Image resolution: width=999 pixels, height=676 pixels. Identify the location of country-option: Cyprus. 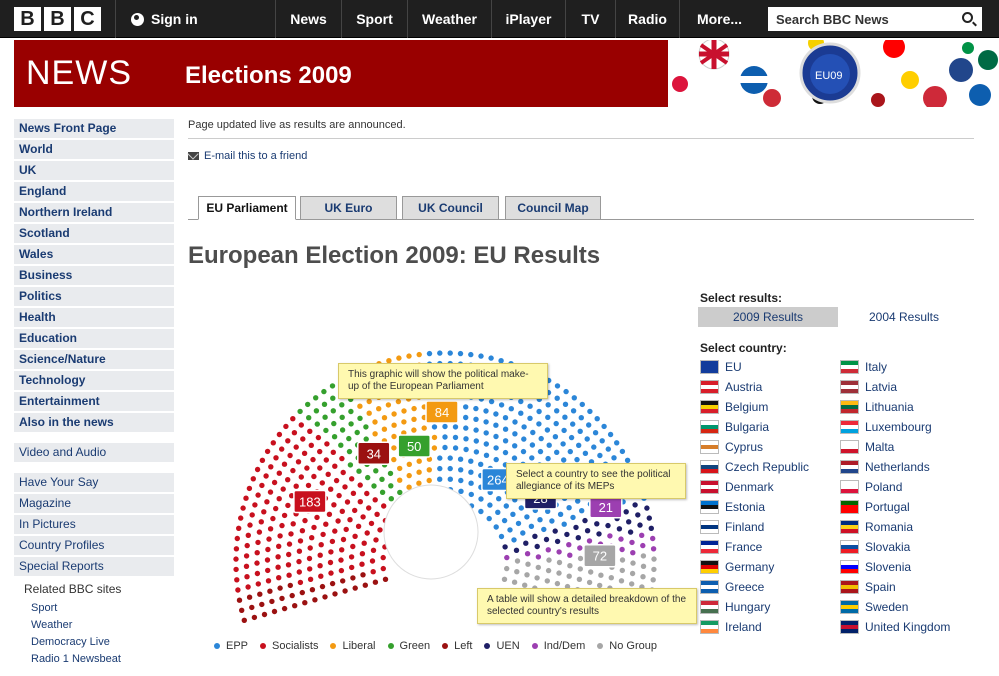
(731, 446).